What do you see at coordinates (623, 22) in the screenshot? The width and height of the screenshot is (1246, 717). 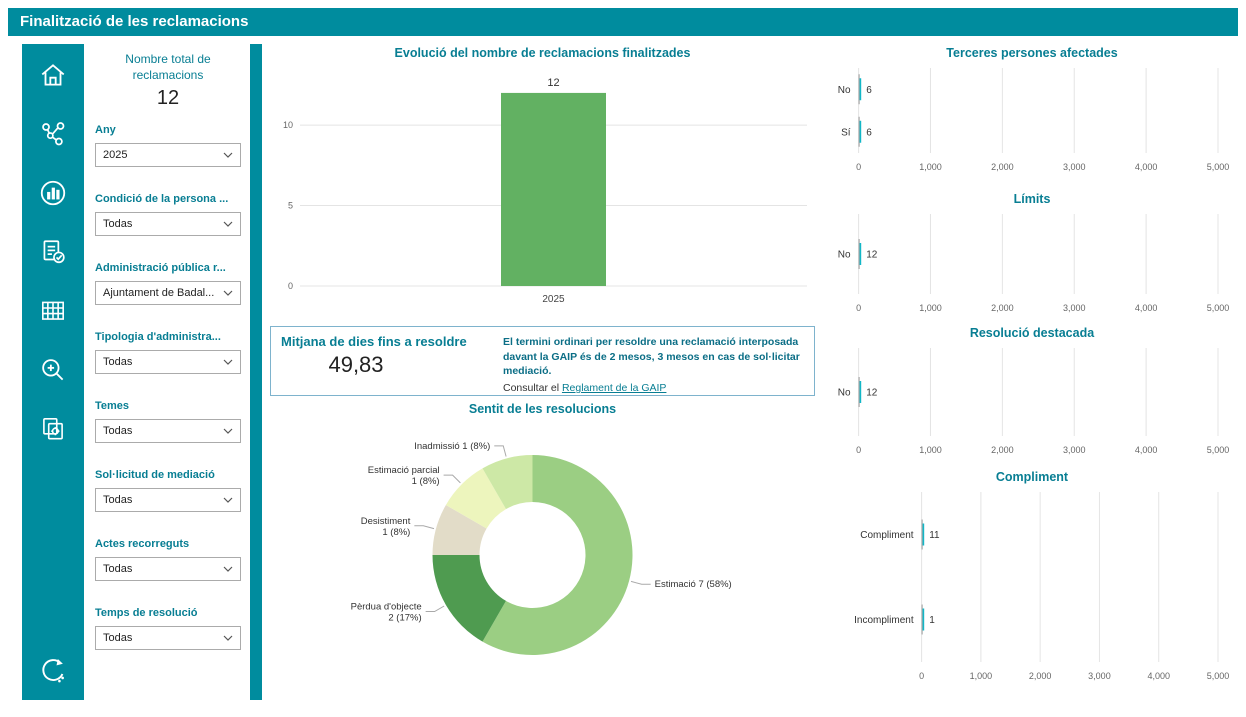 I see `page-title: Finalització de les reclamacions` at bounding box center [623, 22].